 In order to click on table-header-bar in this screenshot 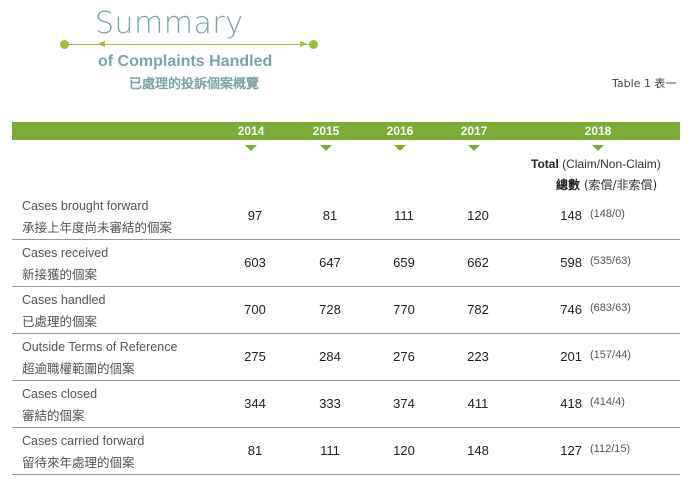, I will do `click(346, 131)`.